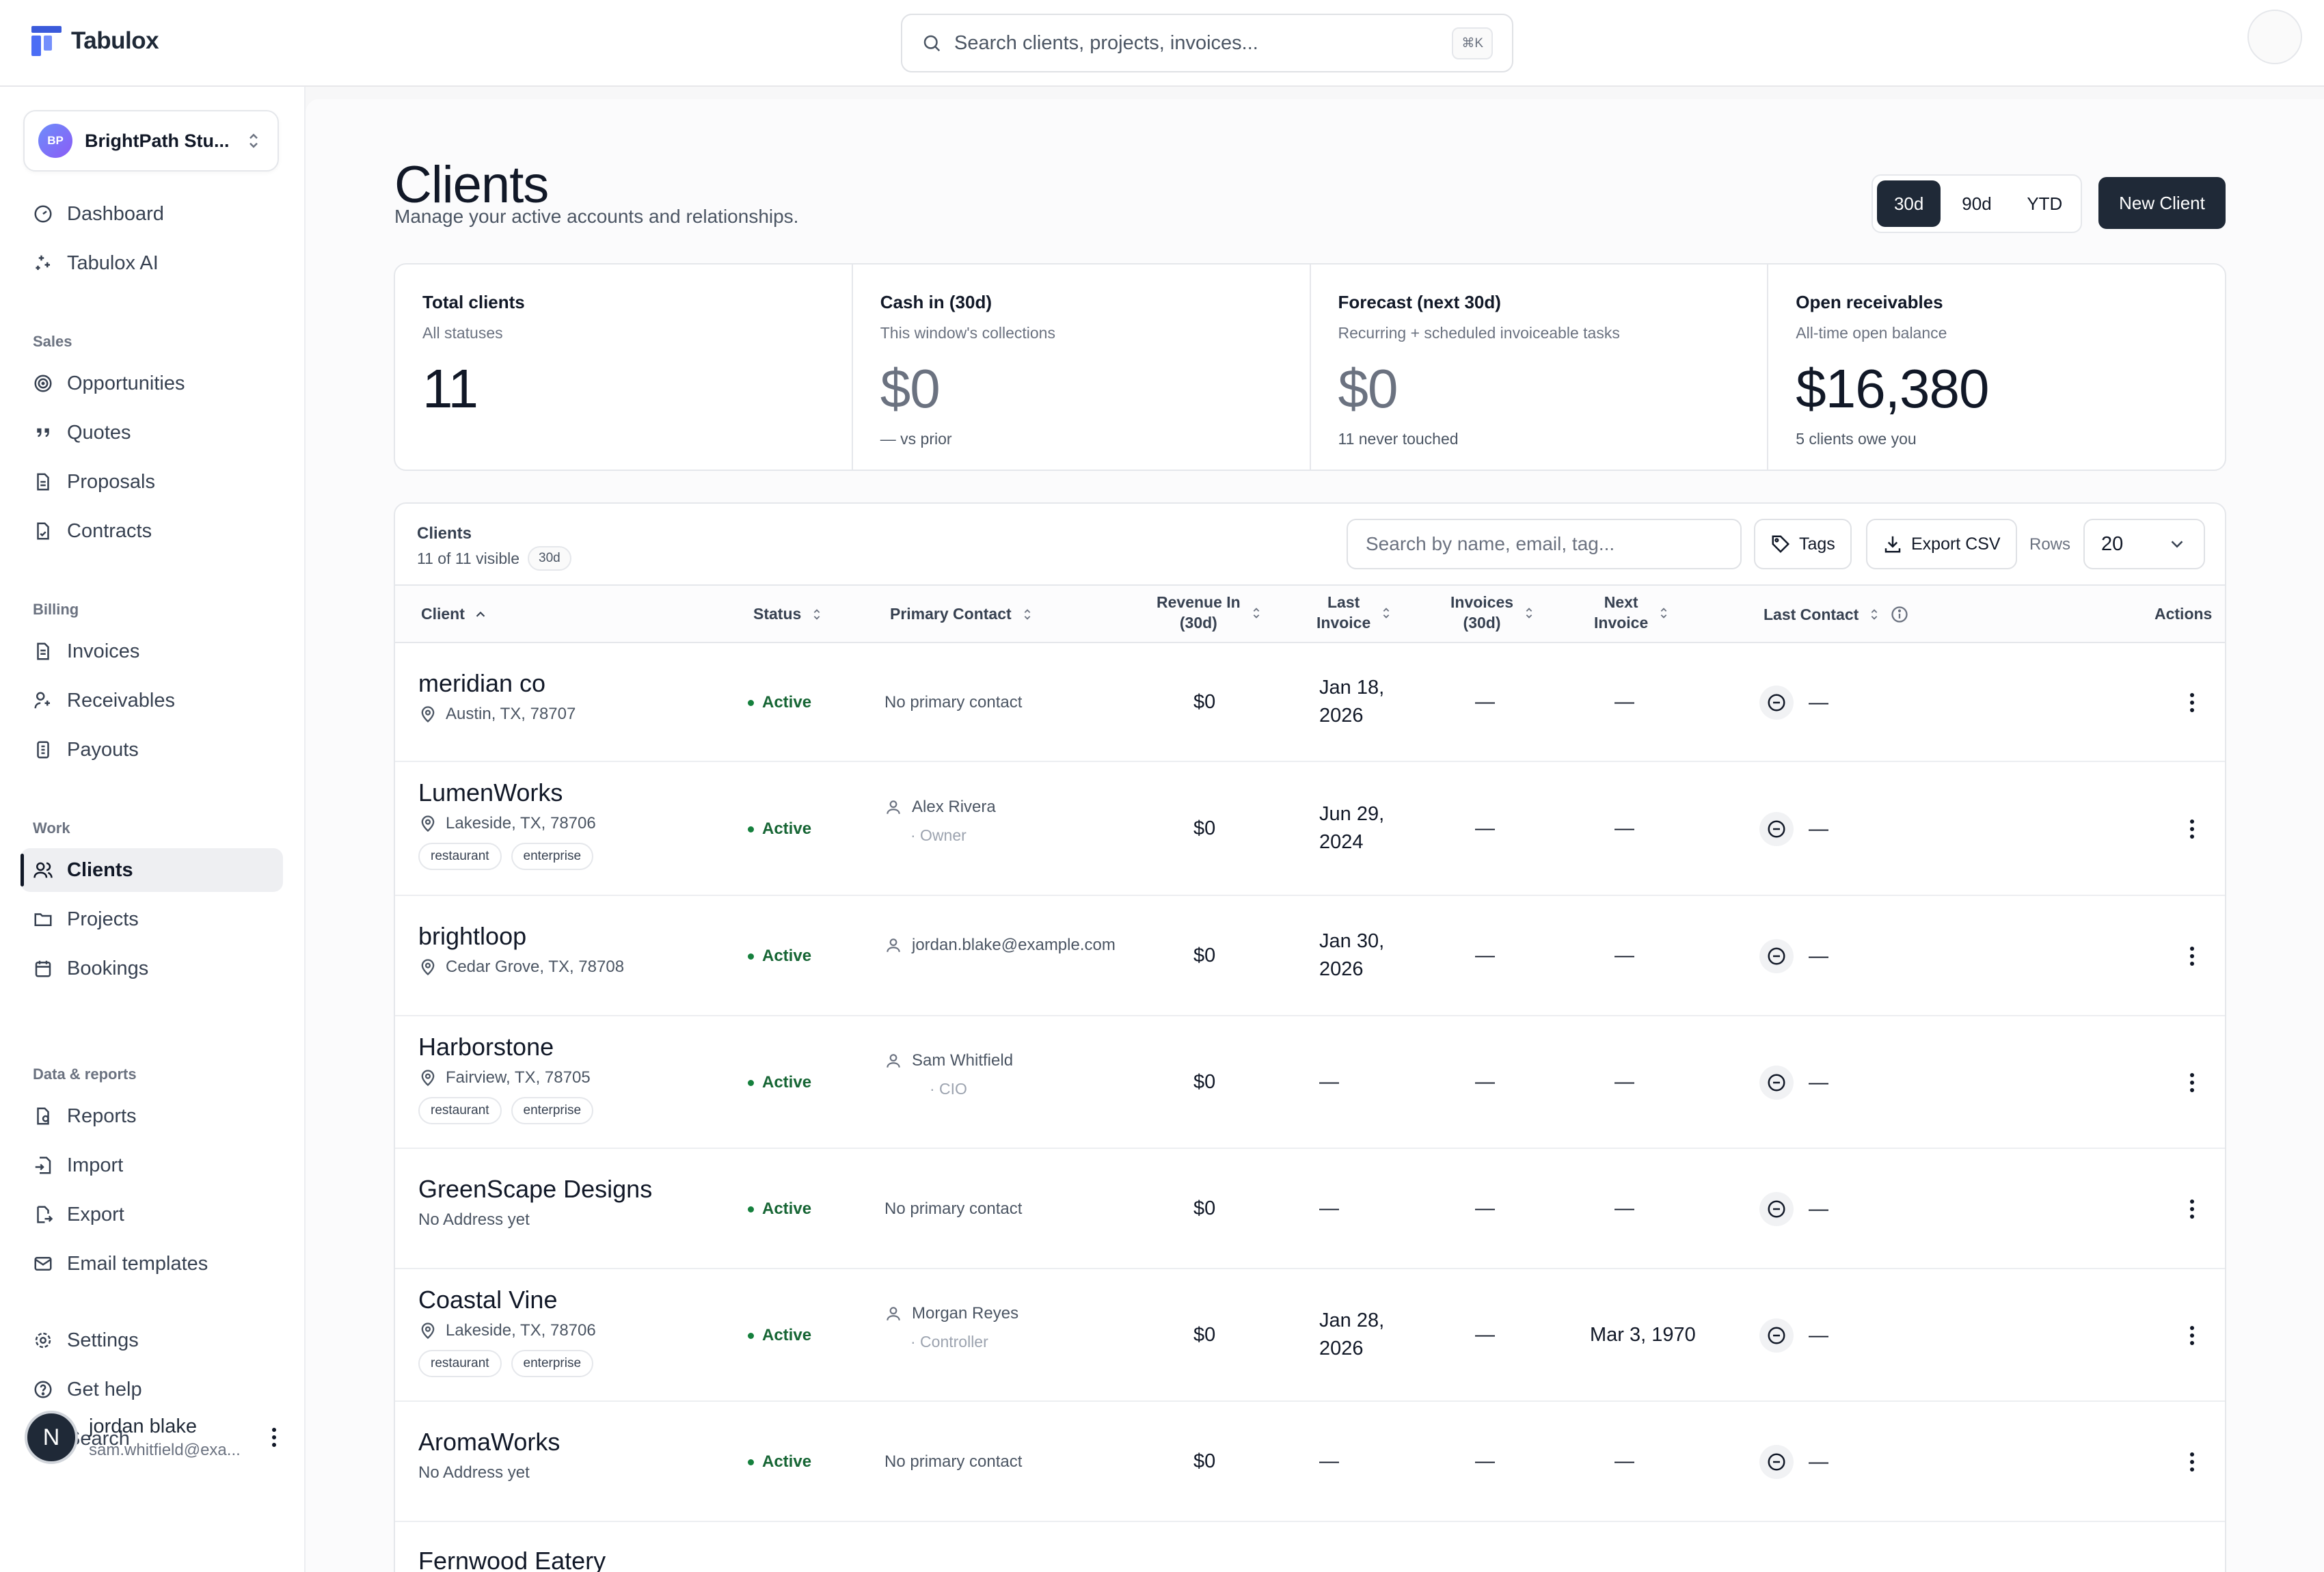 The height and width of the screenshot is (1572, 2324). What do you see at coordinates (2162, 203) in the screenshot?
I see `new-client-button: New Client` at bounding box center [2162, 203].